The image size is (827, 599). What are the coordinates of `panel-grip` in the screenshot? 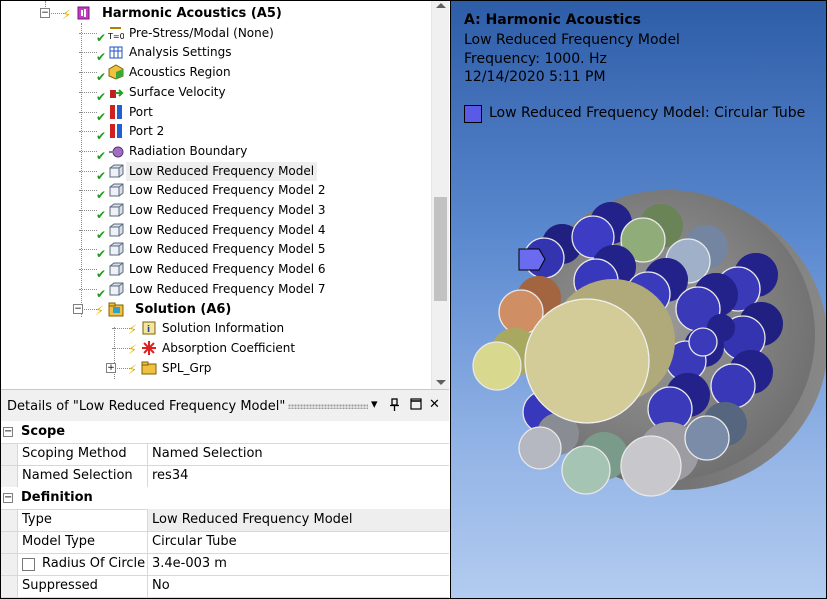 It's located at (328, 406).